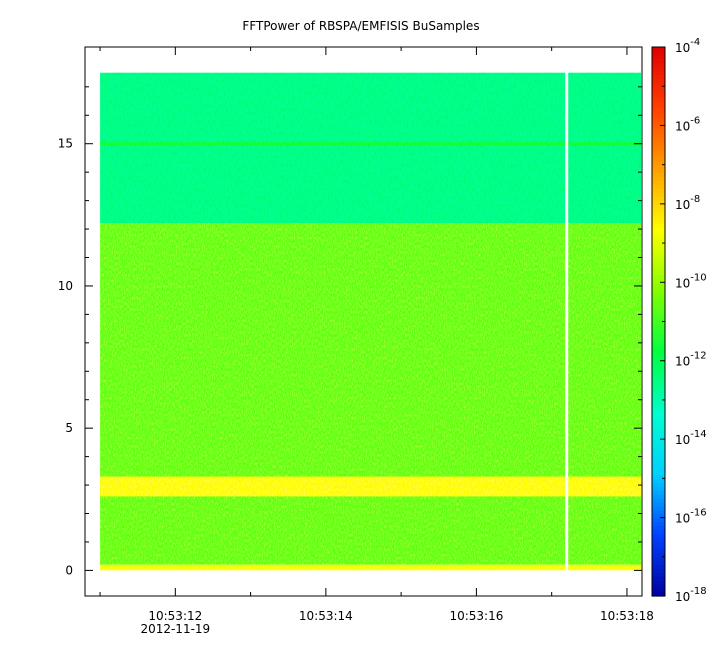 The height and width of the screenshot is (656, 724). What do you see at coordinates (476, 616) in the screenshot?
I see `x-tick-label: 10:53:16` at bounding box center [476, 616].